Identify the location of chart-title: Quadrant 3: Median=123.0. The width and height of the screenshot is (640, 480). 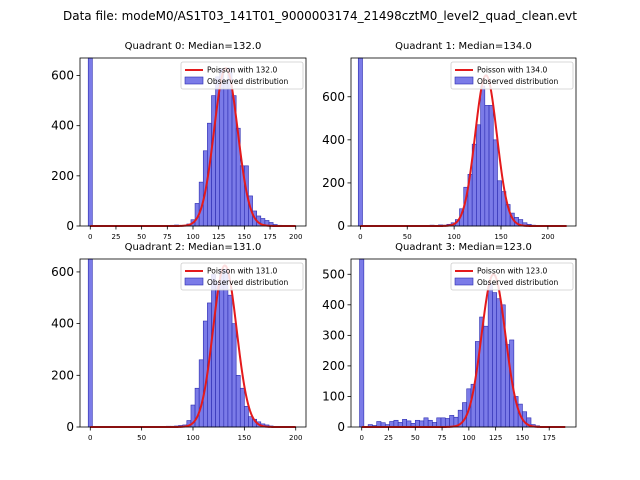
(463, 247).